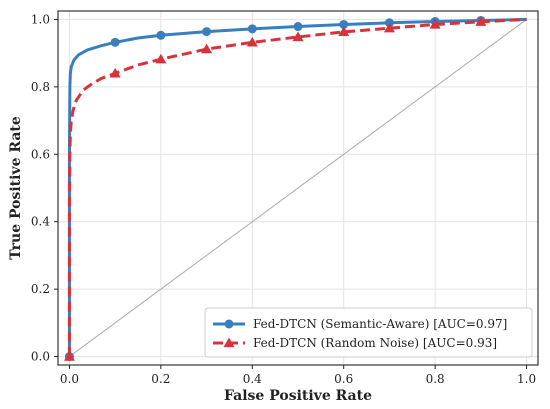 The image size is (550, 409). Describe the element at coordinates (40, 222) in the screenshot. I see `y-tick-label: 0.4` at that location.